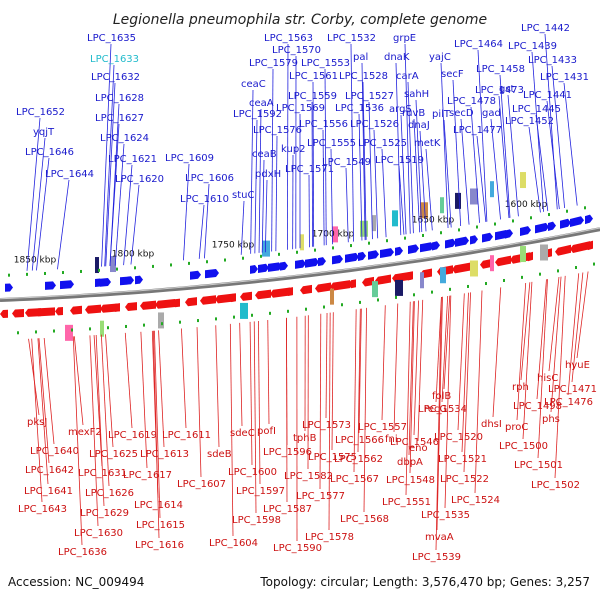 Image resolution: width=600 pixels, height=600 pixels. I want to click on reverse-gene-label: LPC_1629, so click(104, 513).